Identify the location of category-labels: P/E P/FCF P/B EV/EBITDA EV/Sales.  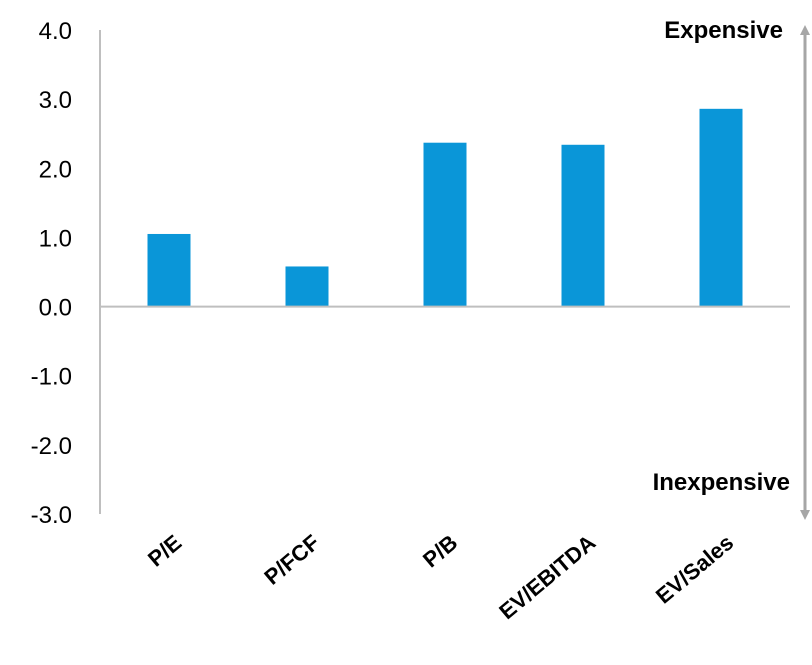
(440, 577).